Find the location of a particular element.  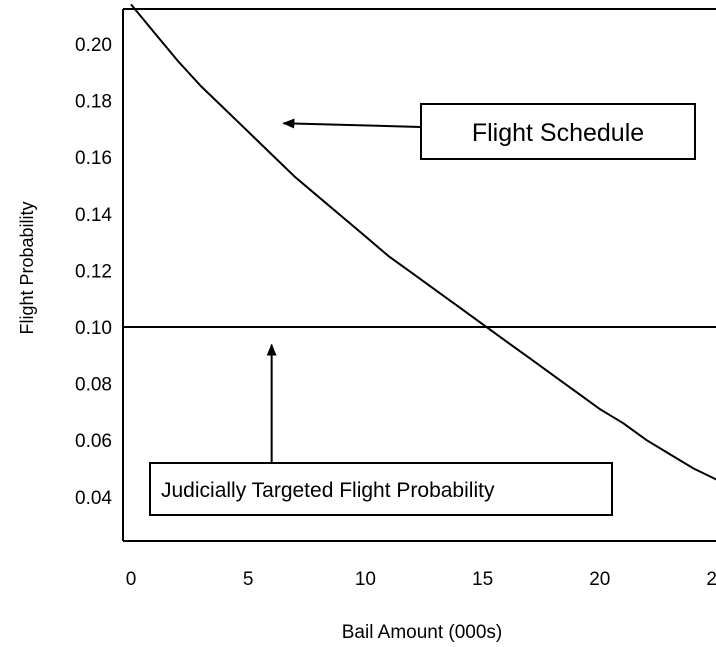

x-axis-ticks: 0 5 10 15 20 25 is located at coordinates (421, 579).